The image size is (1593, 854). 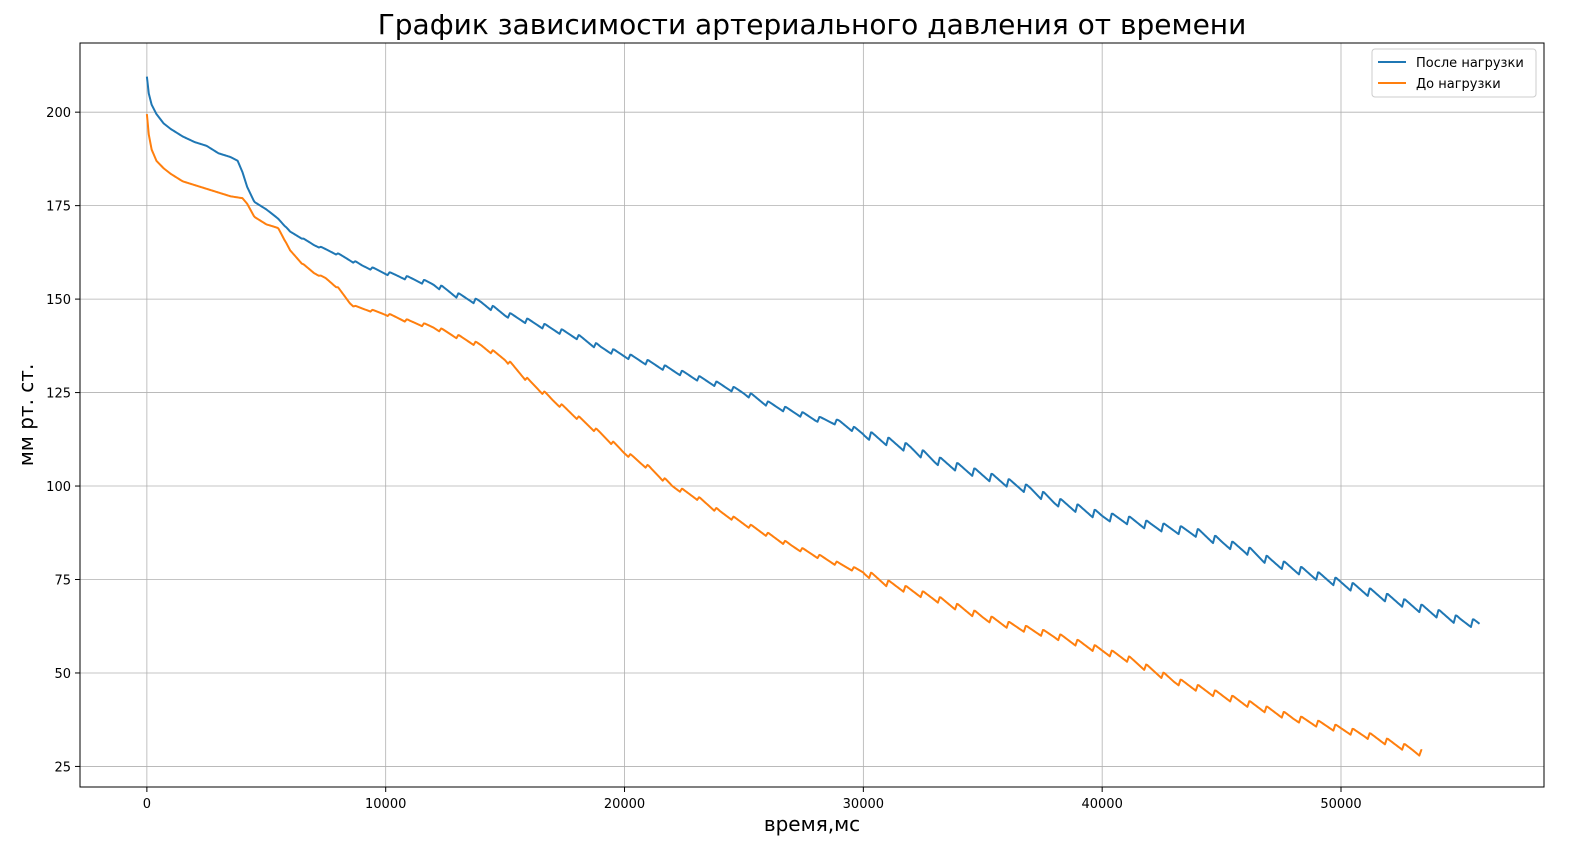 What do you see at coordinates (62, 674) in the screenshot?
I see `y-tick-label: 50` at bounding box center [62, 674].